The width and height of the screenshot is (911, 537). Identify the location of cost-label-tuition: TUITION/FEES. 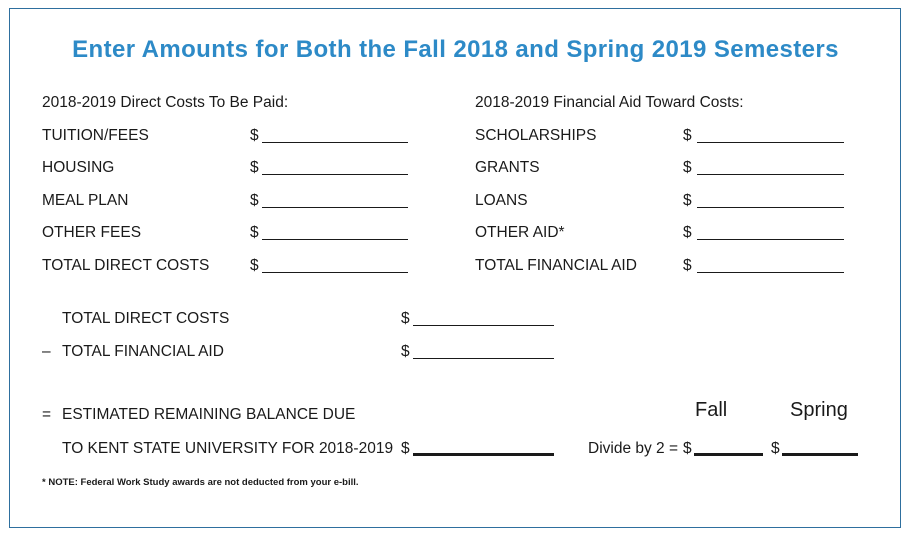
(95, 135).